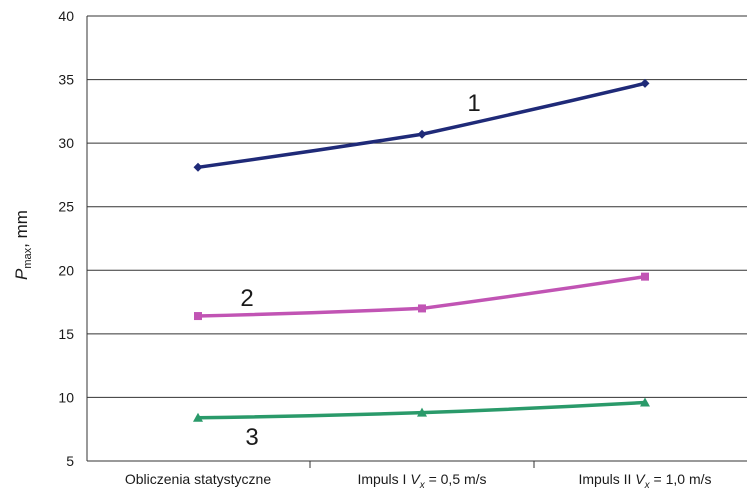 This screenshot has height=491, width=747. Describe the element at coordinates (246, 298) in the screenshot. I see `series-label-2: 2` at that location.